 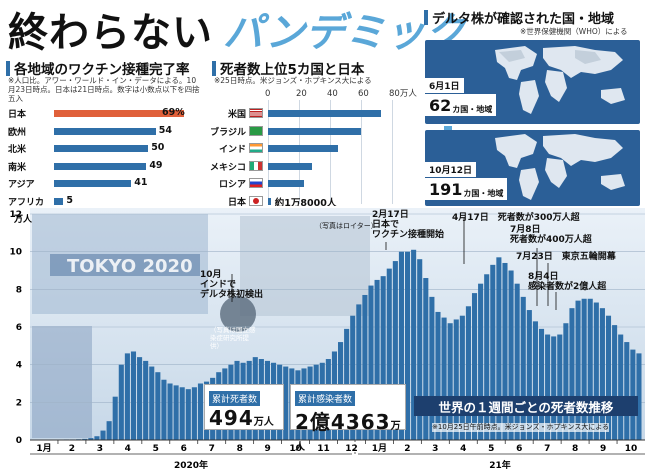 What do you see at coordinates (267, 449) in the screenshot?
I see `x-month-label-8: 9` at bounding box center [267, 449].